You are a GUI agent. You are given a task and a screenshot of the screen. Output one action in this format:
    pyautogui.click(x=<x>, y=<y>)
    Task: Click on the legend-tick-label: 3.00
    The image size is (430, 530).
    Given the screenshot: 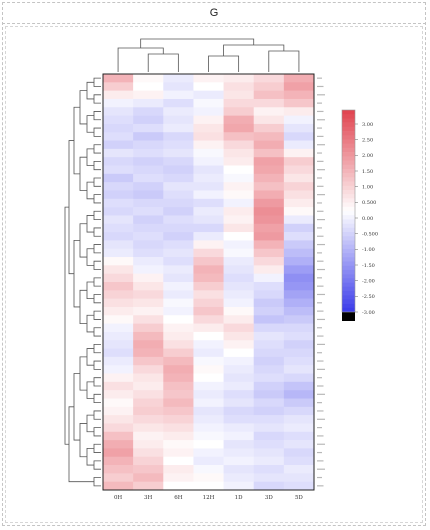 What is the action you would take?
    pyautogui.click(x=367, y=125)
    